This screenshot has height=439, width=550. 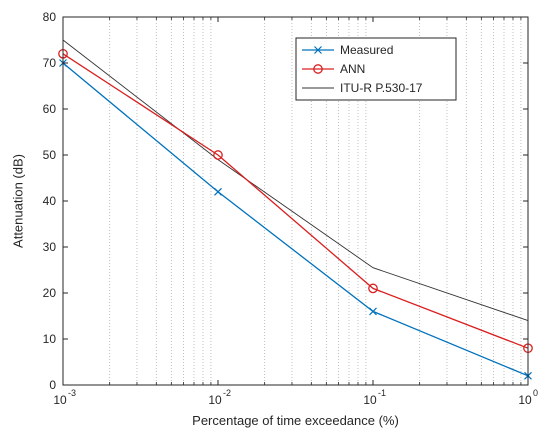 What do you see at coordinates (18, 201) in the screenshot?
I see `y-axis-title: Attenuation (dB)` at bounding box center [18, 201].